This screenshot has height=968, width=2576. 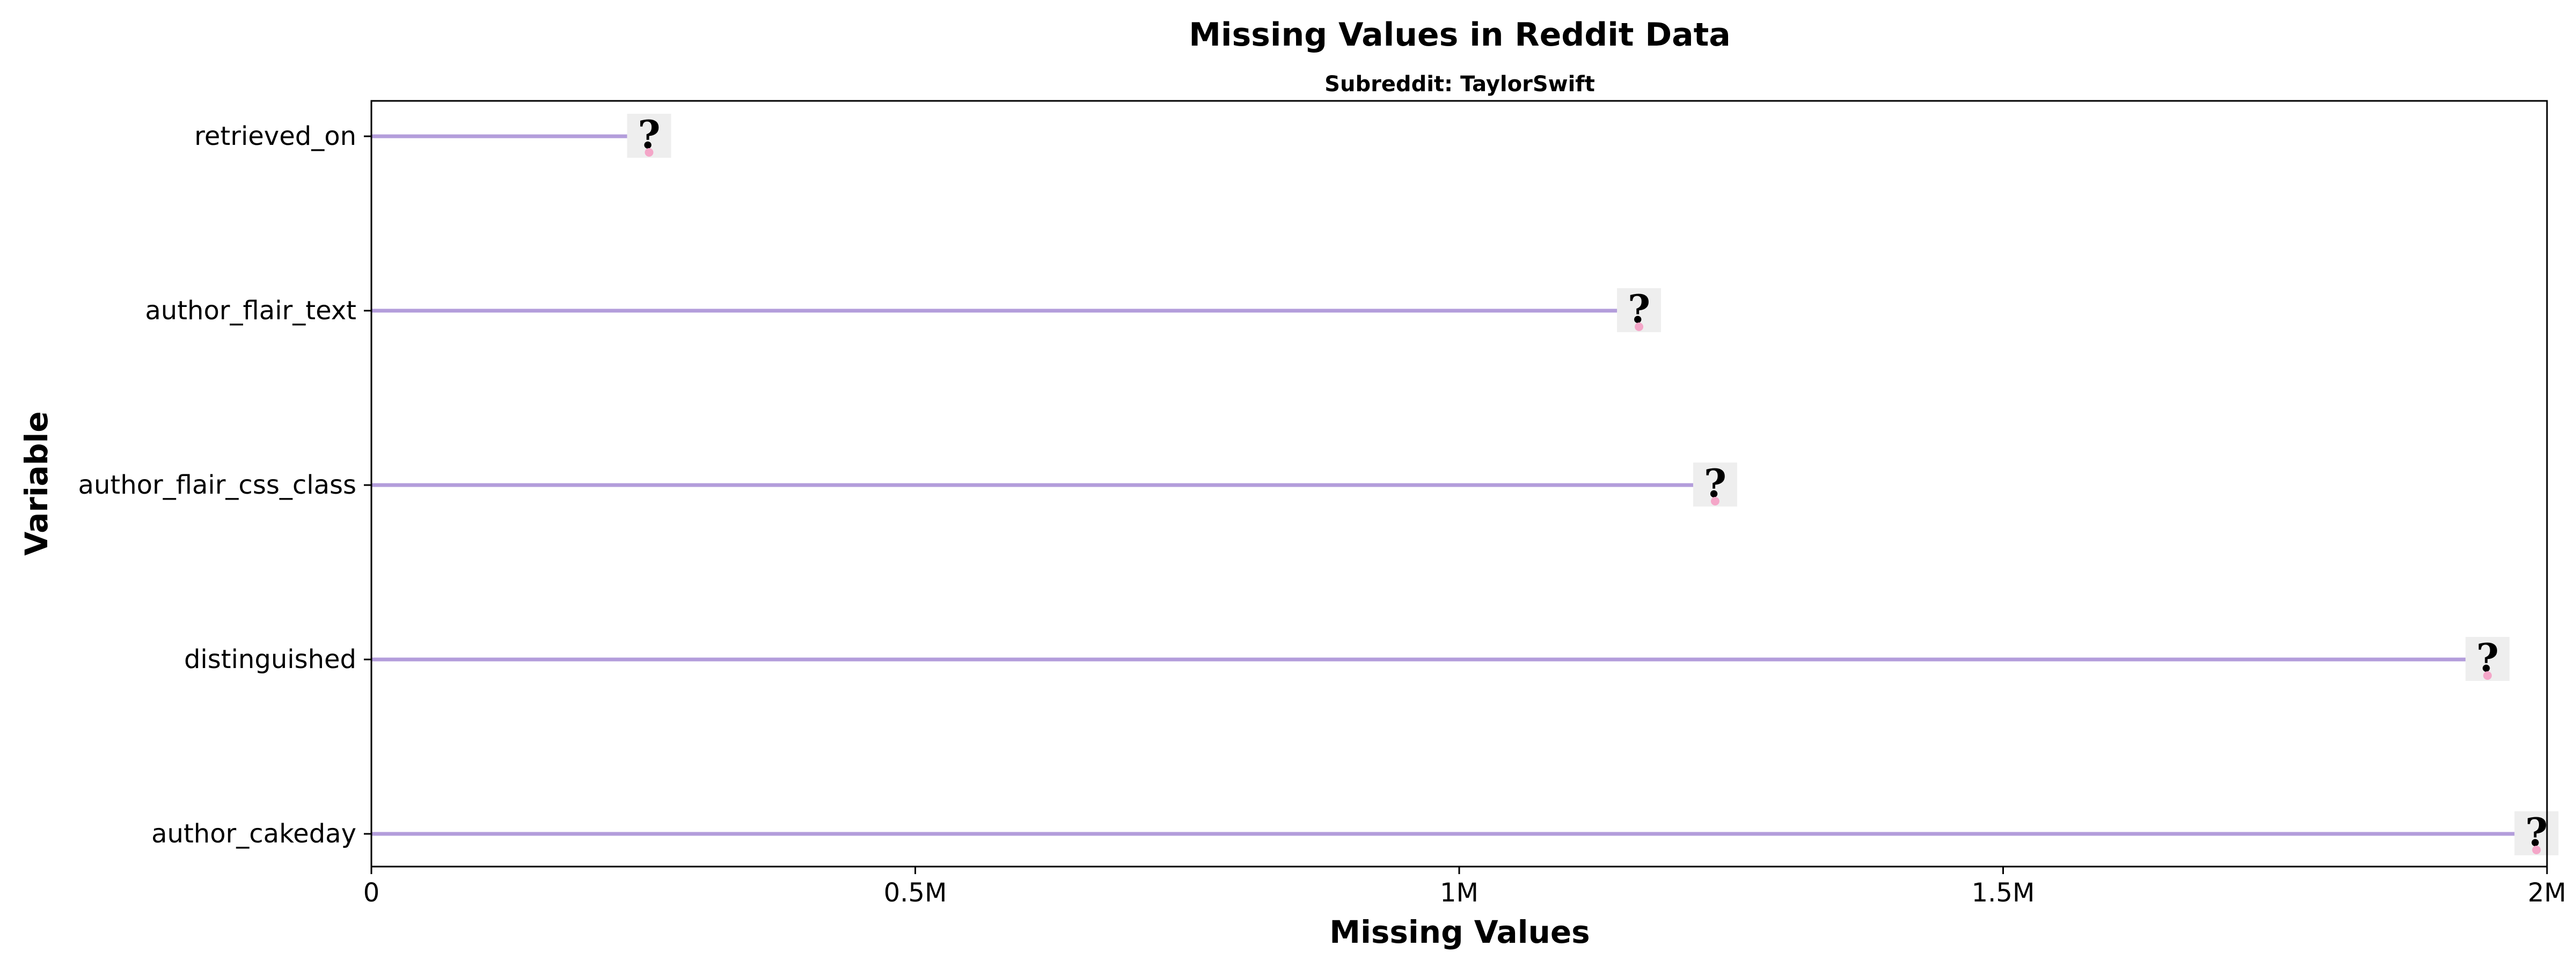 I want to click on y-tick-label-author-cakeday: author_cakeday, so click(x=253, y=834).